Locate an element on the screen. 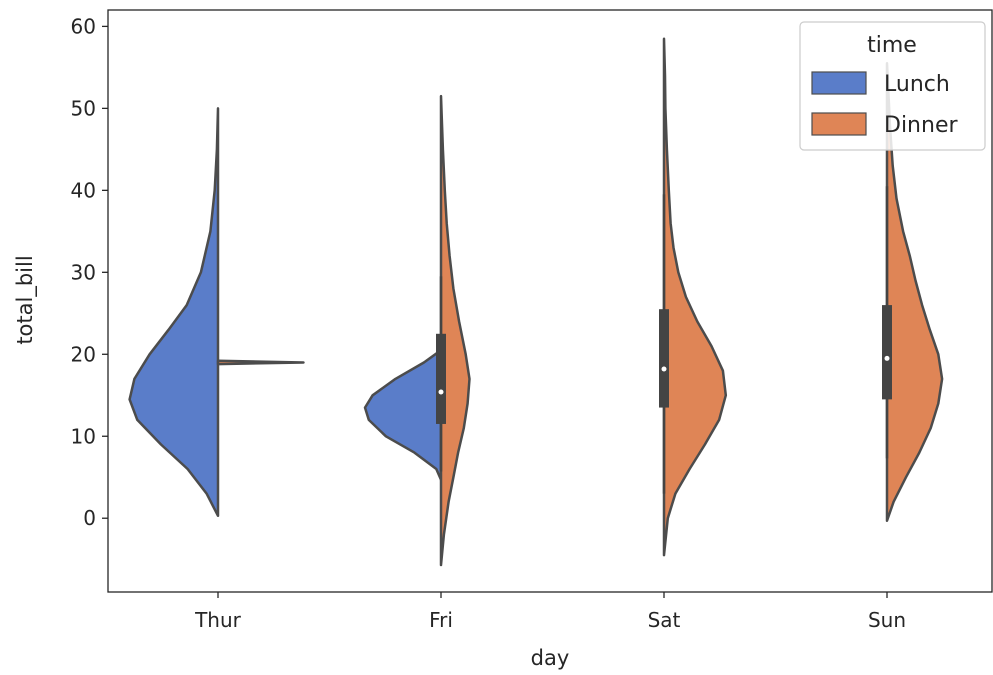  violin-fri-lunch is located at coordinates (403, 414).